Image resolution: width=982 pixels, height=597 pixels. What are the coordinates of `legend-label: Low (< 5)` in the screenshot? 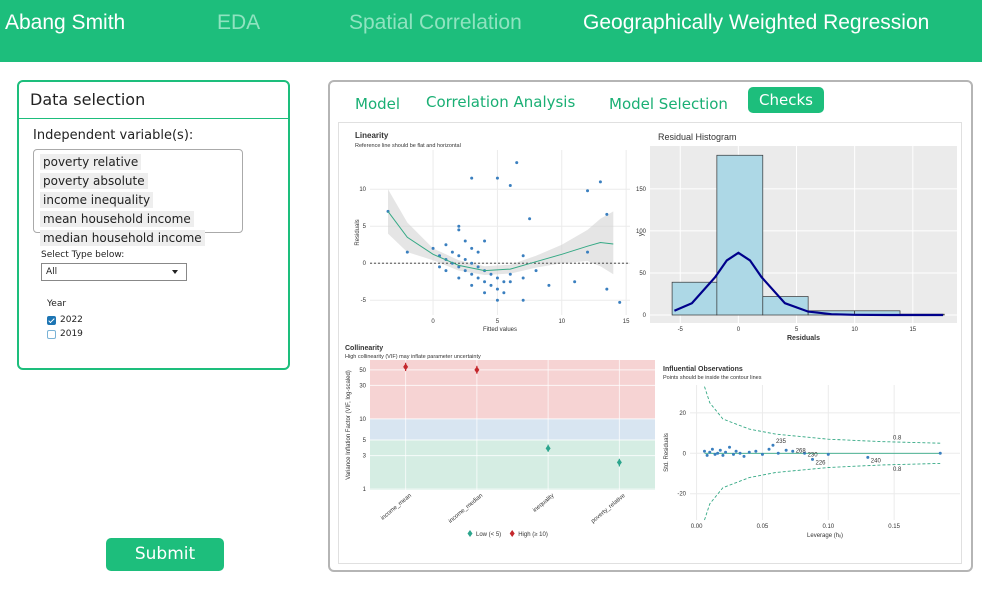 It's located at (488, 535).